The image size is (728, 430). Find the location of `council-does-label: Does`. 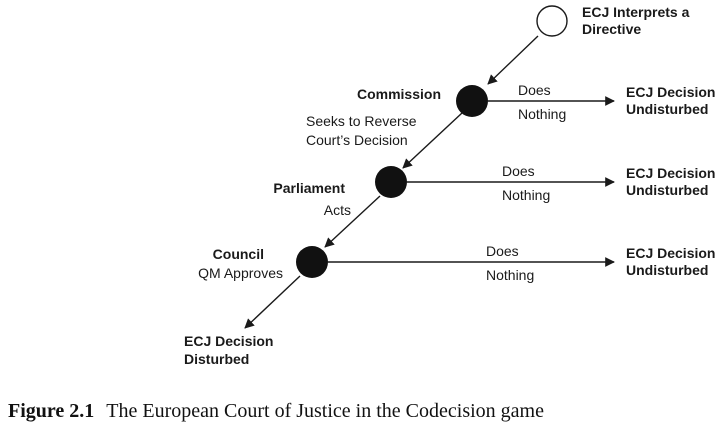

council-does-label: Does is located at coordinates (502, 251).